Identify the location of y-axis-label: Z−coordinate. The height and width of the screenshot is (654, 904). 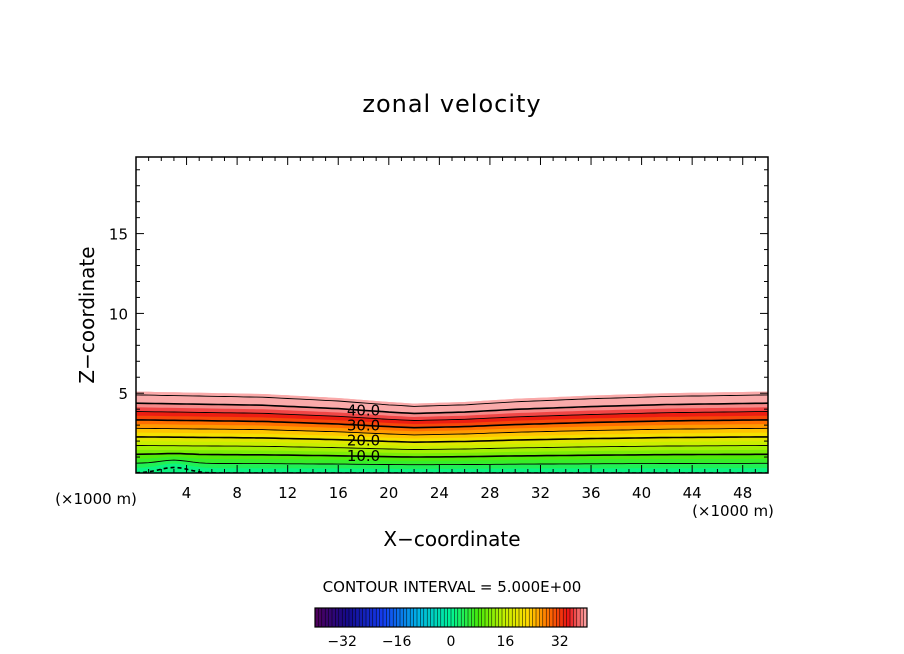
(87, 314).